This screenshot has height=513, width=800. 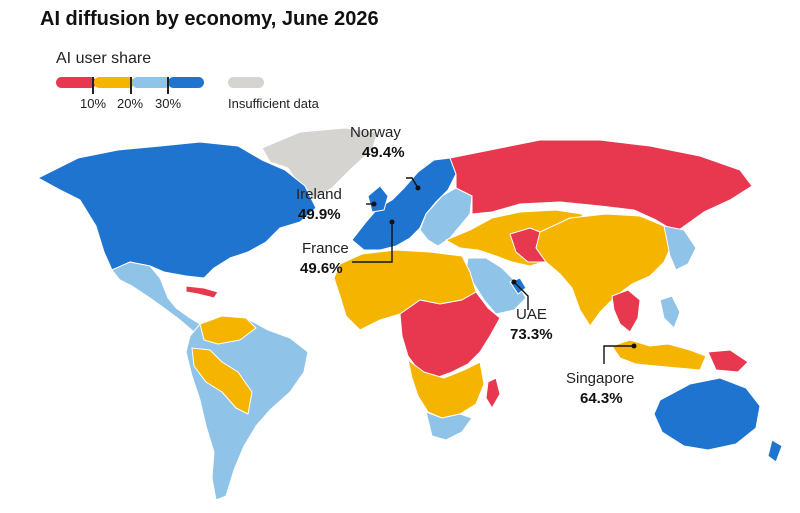 I want to click on region-eastern-europe, so click(x=446, y=217).